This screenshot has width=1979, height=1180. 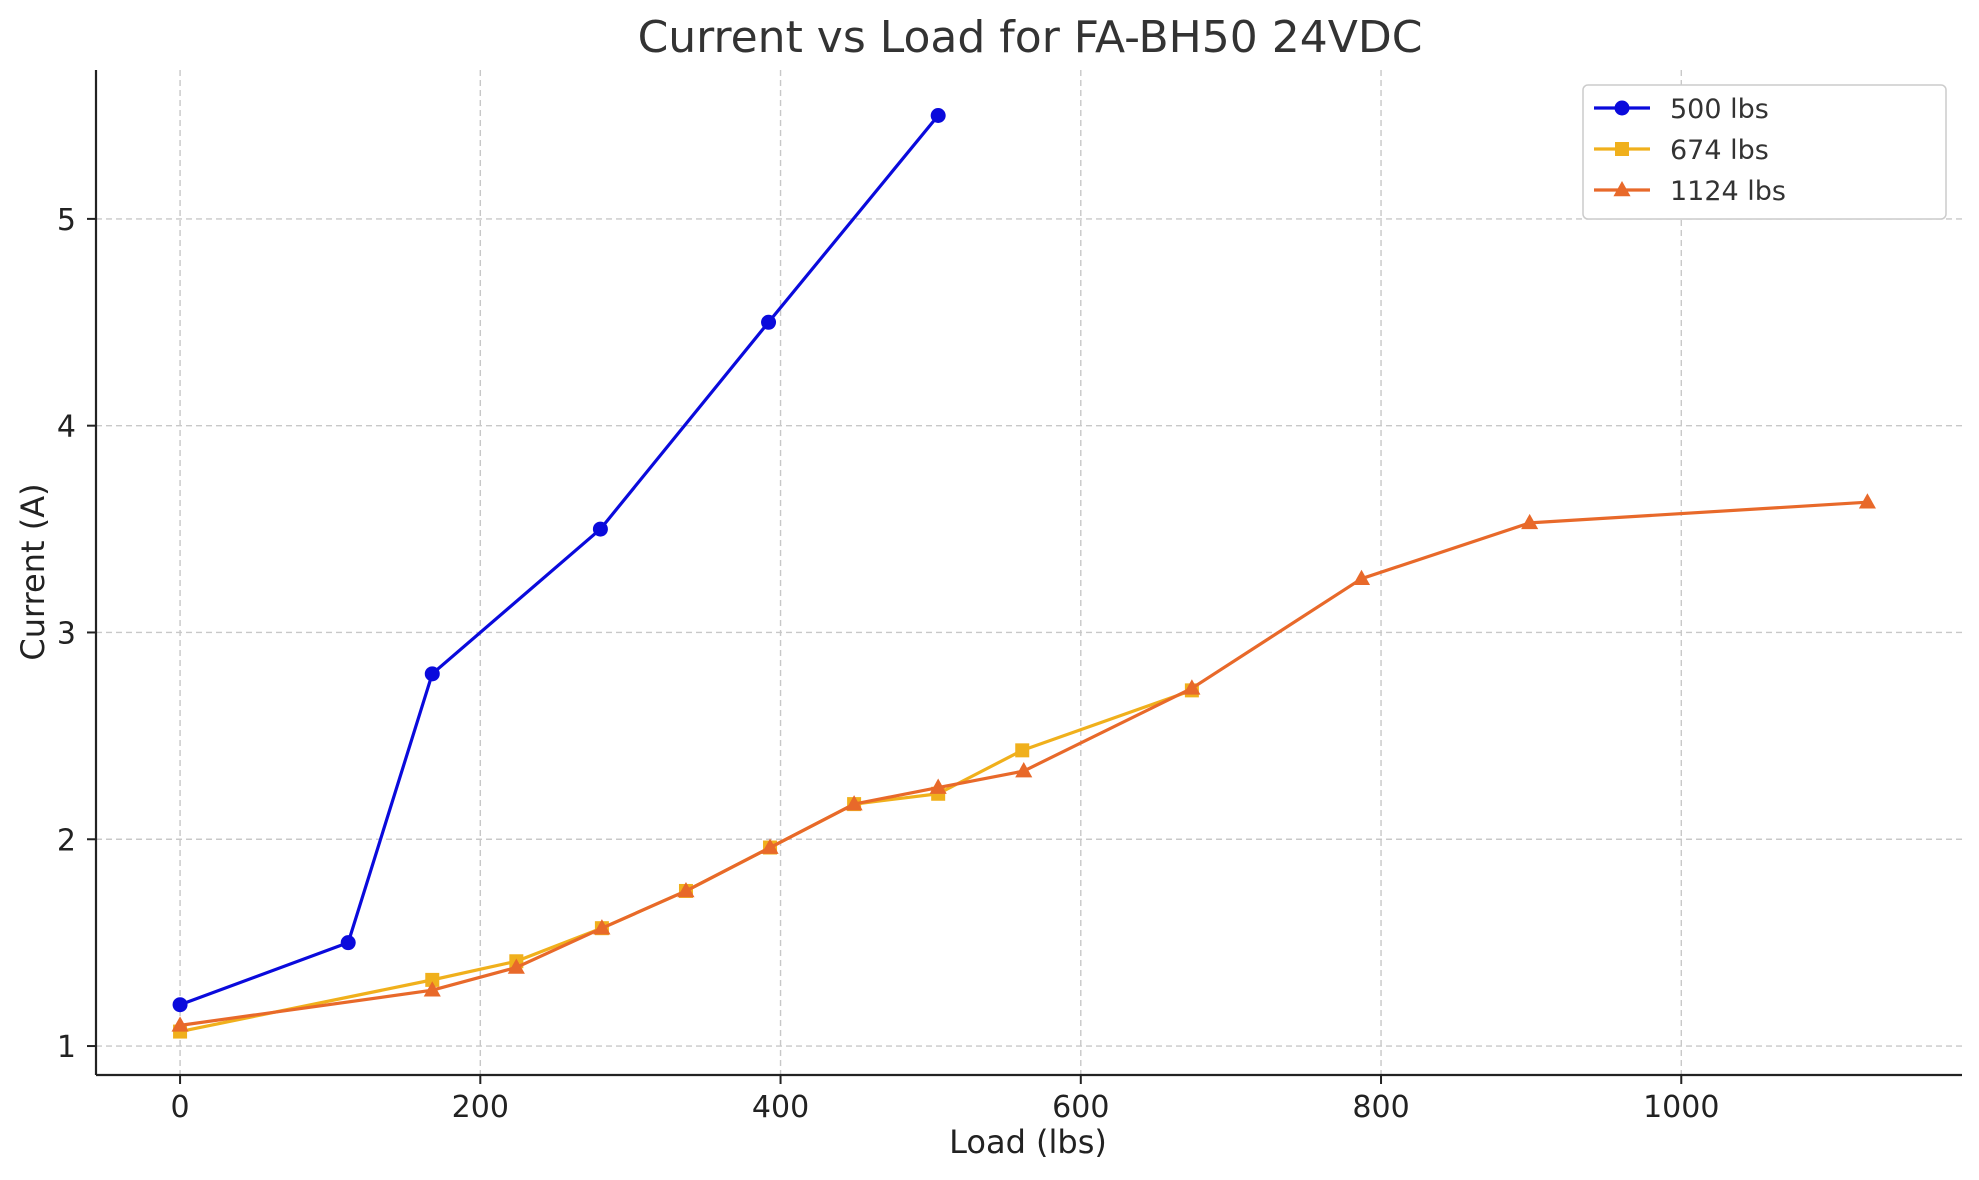 What do you see at coordinates (66, 427) in the screenshot?
I see `y-tick-label: 4` at bounding box center [66, 427].